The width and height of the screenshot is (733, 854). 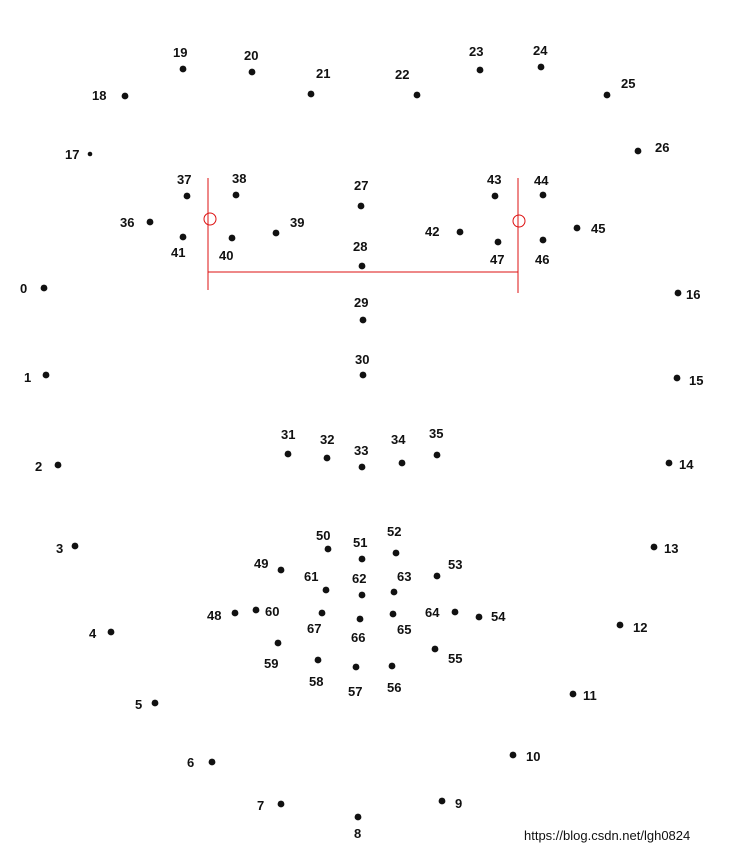 I want to click on landmark-label-55: 55, so click(x=455, y=658).